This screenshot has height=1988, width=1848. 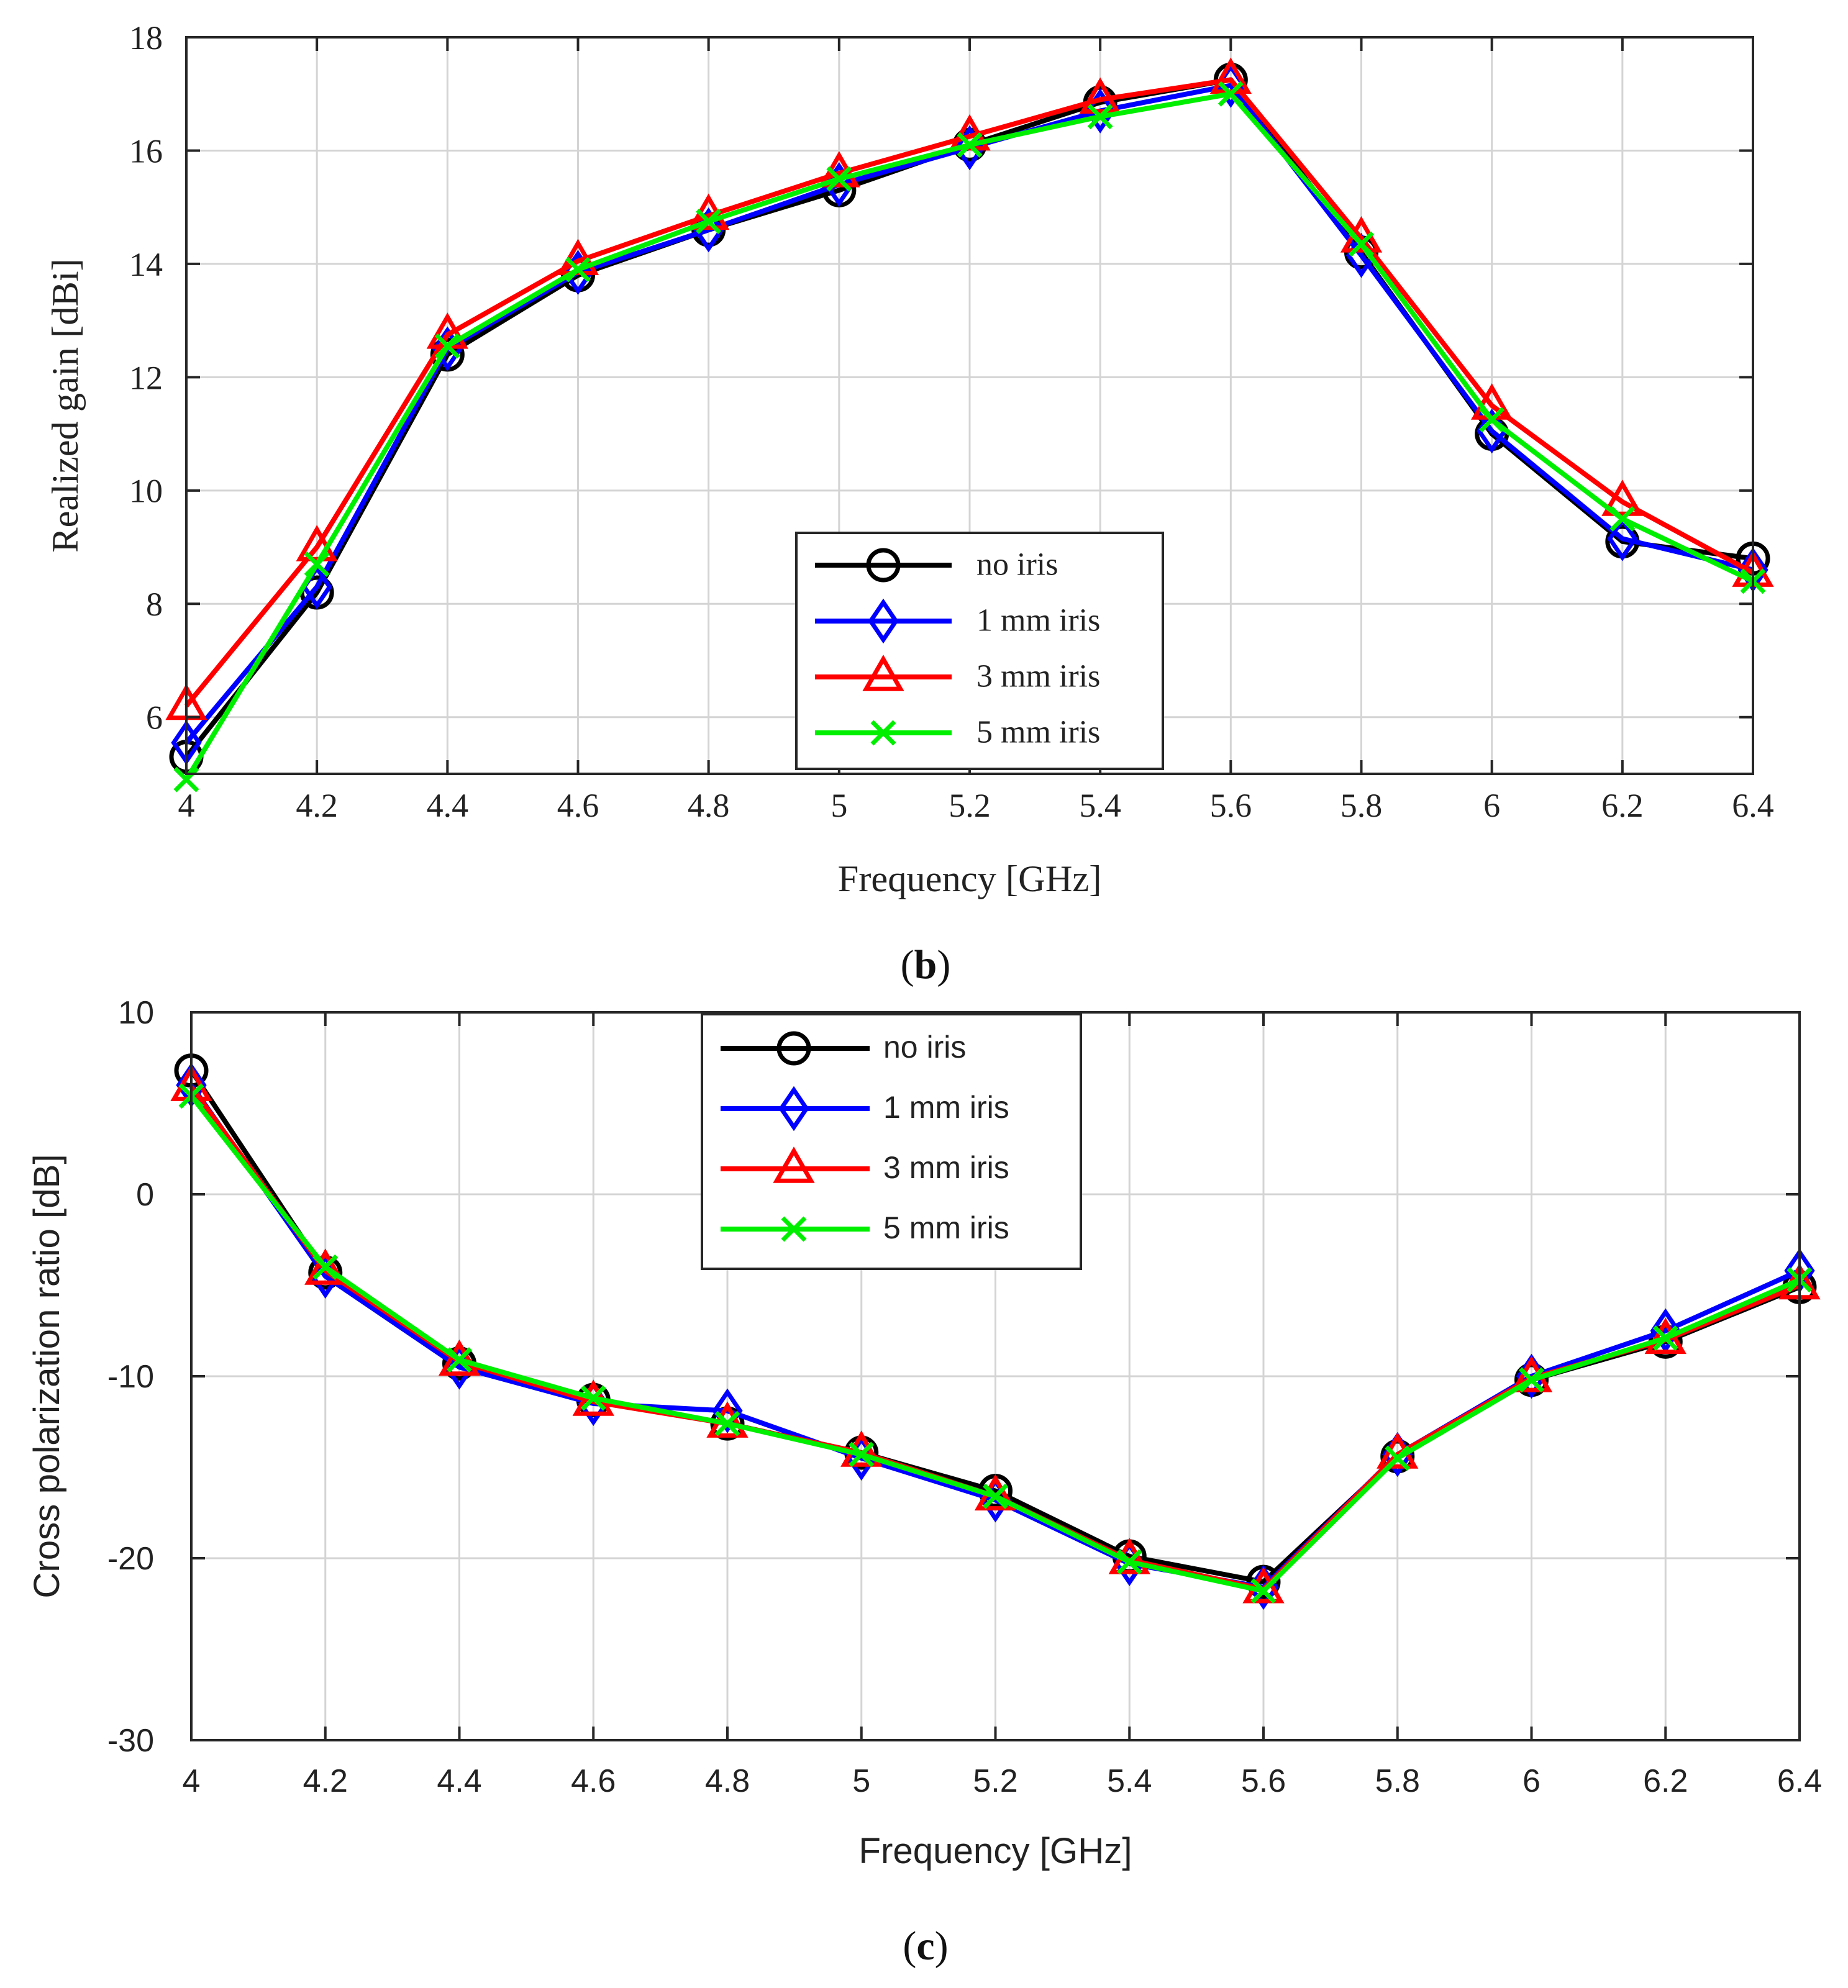 What do you see at coordinates (47, 1376) in the screenshot?
I see `y-axis-label: Cross polarization ratio [dB]` at bounding box center [47, 1376].